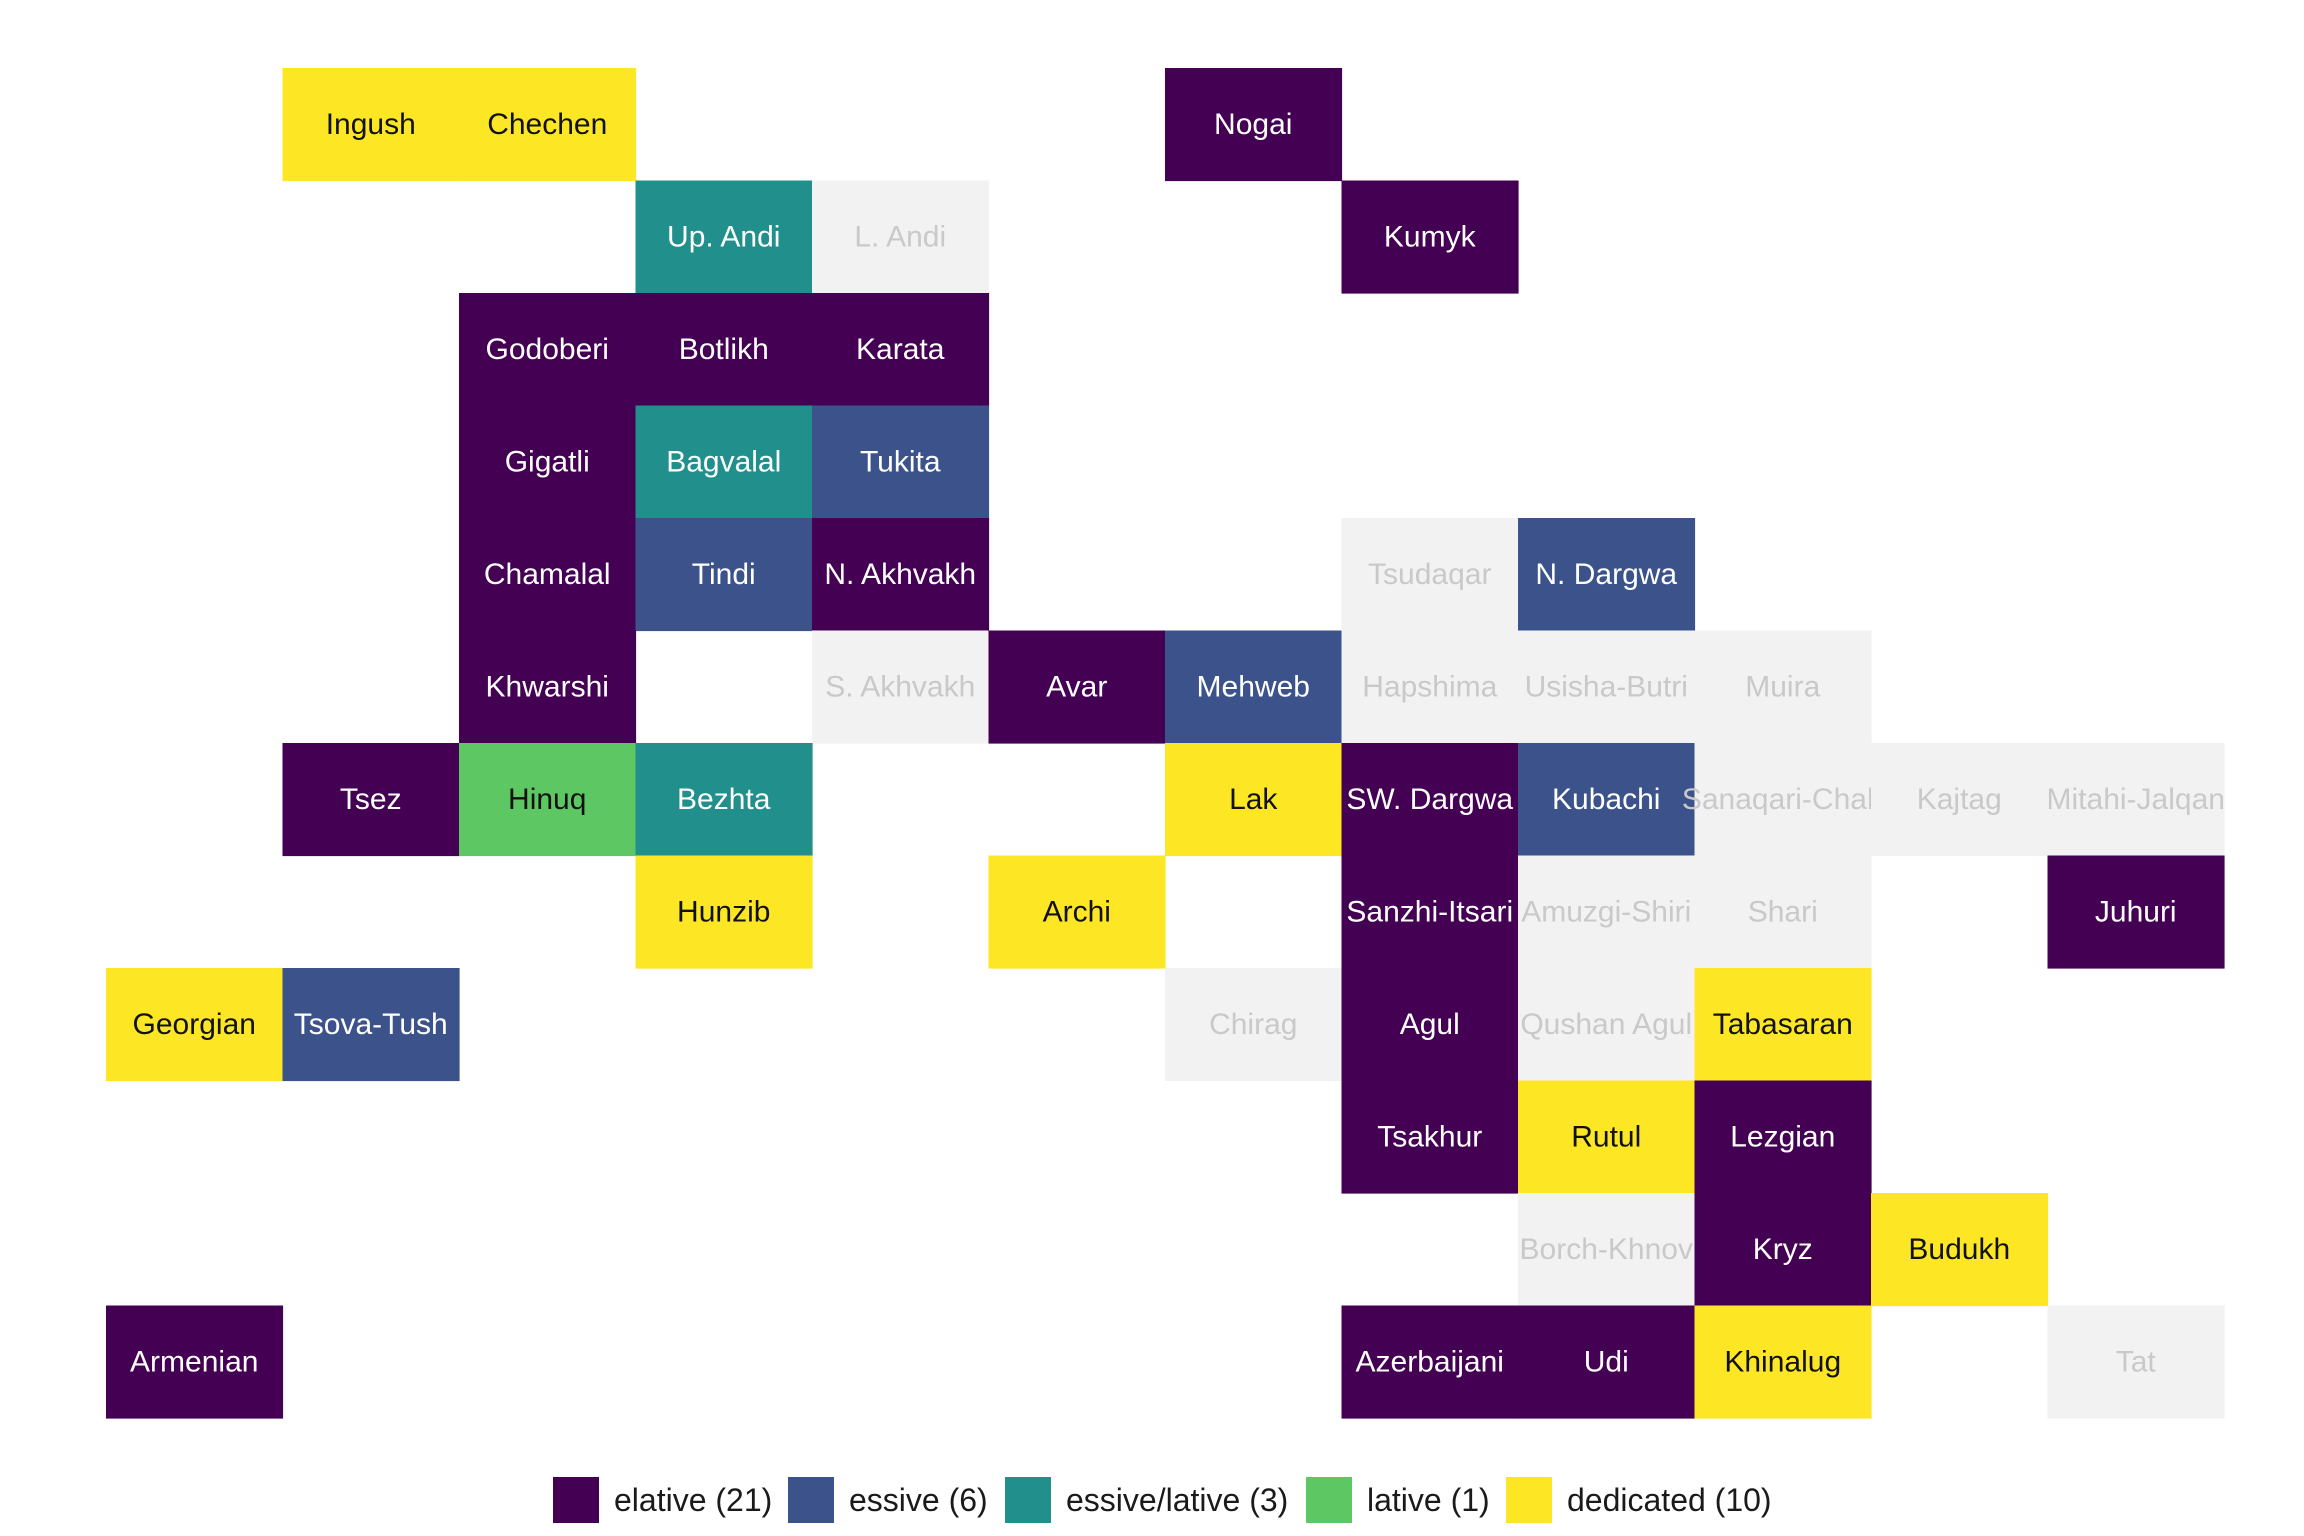 This screenshot has height=1536, width=2304. I want to click on tile-label-chirag: Chirag, so click(1253, 1024).